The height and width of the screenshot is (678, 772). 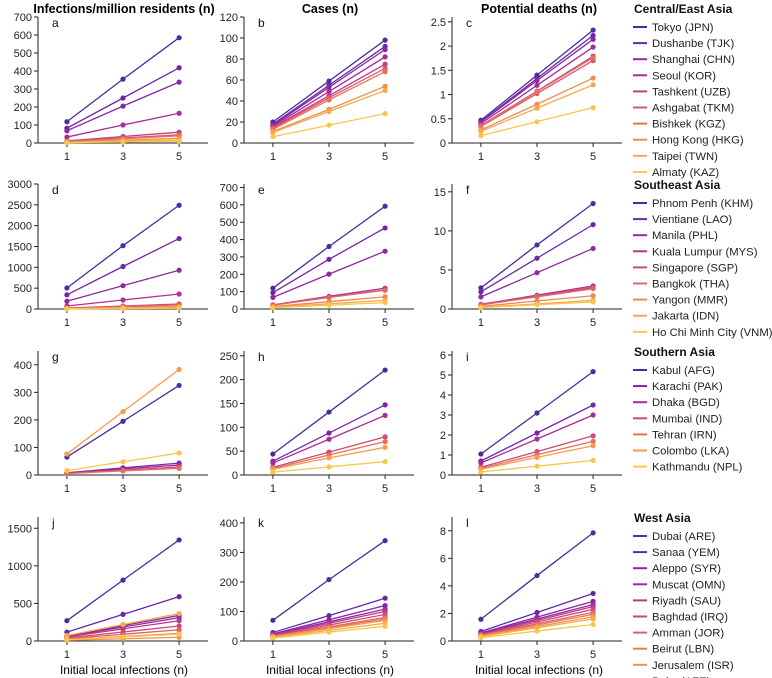 I want to click on y-tick-label: 100, so click(x=23, y=126).